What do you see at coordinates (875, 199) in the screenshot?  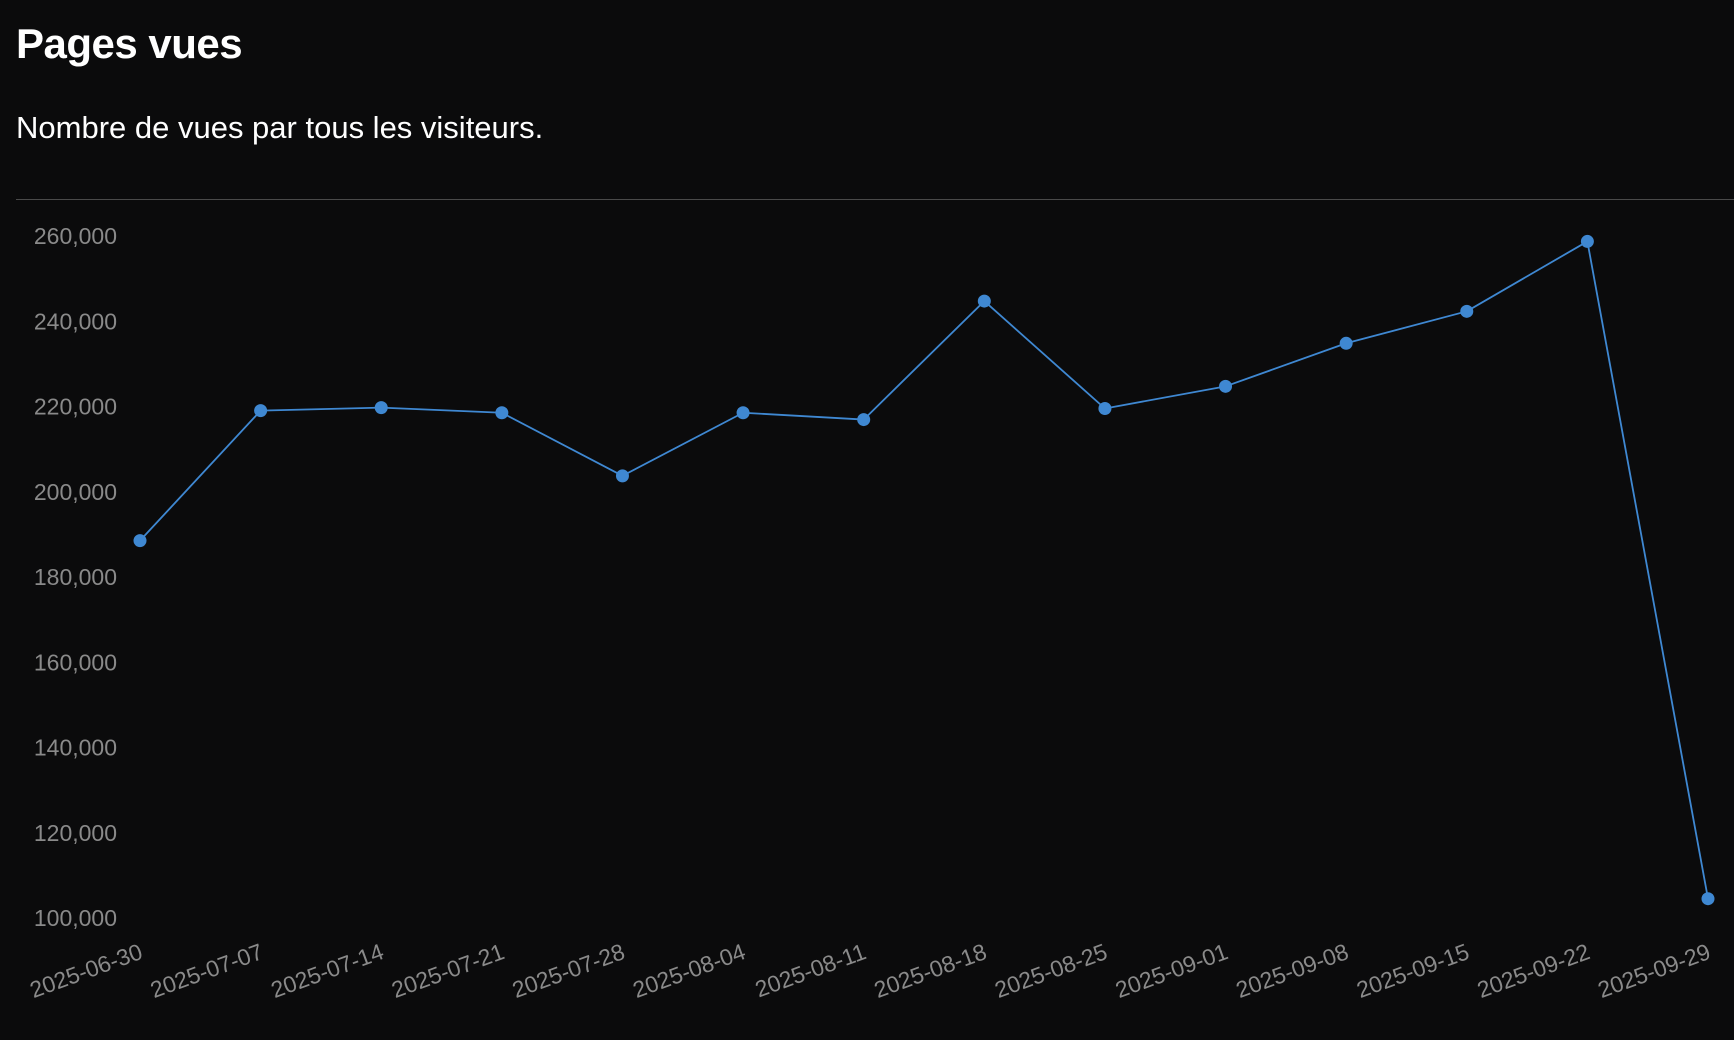 I see `header-divider` at bounding box center [875, 199].